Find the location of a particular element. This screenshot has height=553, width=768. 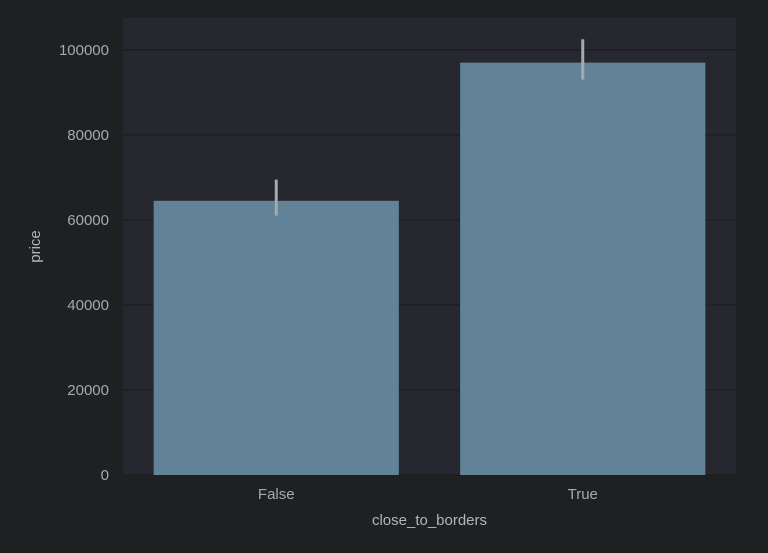

x-axis-ticks: False True is located at coordinates (428, 494).